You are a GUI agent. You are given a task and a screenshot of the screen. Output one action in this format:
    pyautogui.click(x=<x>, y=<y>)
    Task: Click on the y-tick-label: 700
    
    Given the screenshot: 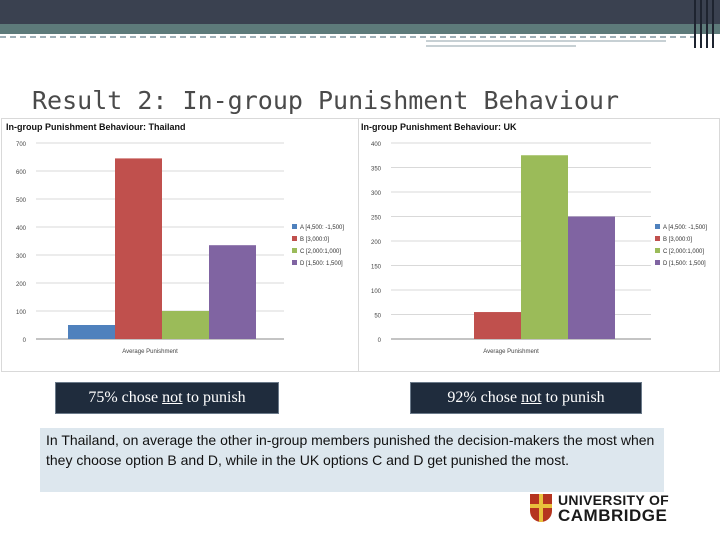 What is the action you would take?
    pyautogui.click(x=21, y=145)
    